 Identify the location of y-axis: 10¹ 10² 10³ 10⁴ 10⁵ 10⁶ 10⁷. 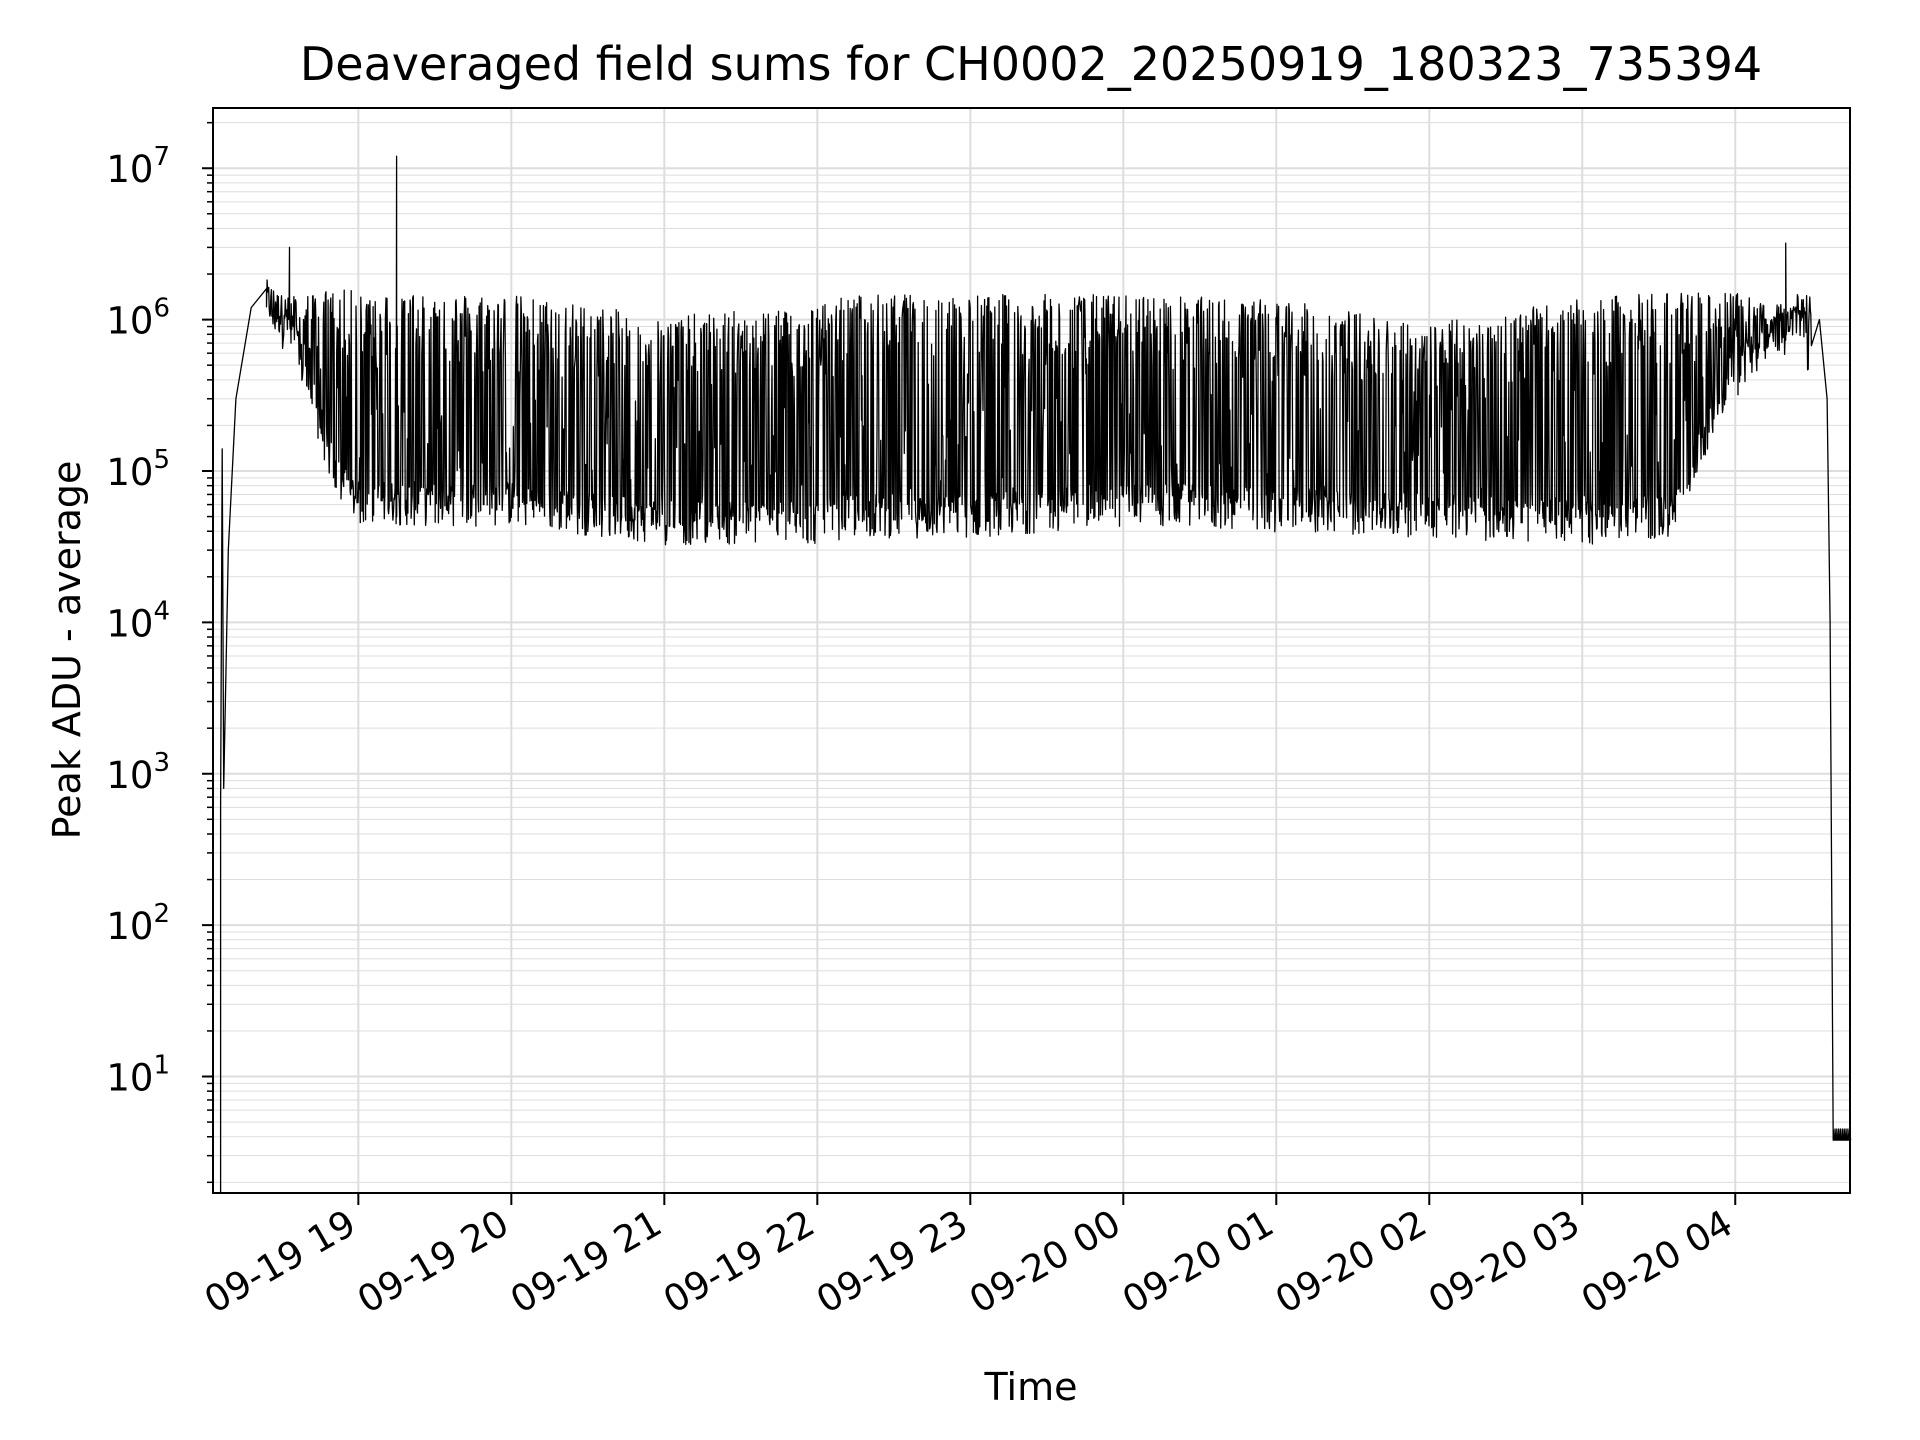
(159, 652).